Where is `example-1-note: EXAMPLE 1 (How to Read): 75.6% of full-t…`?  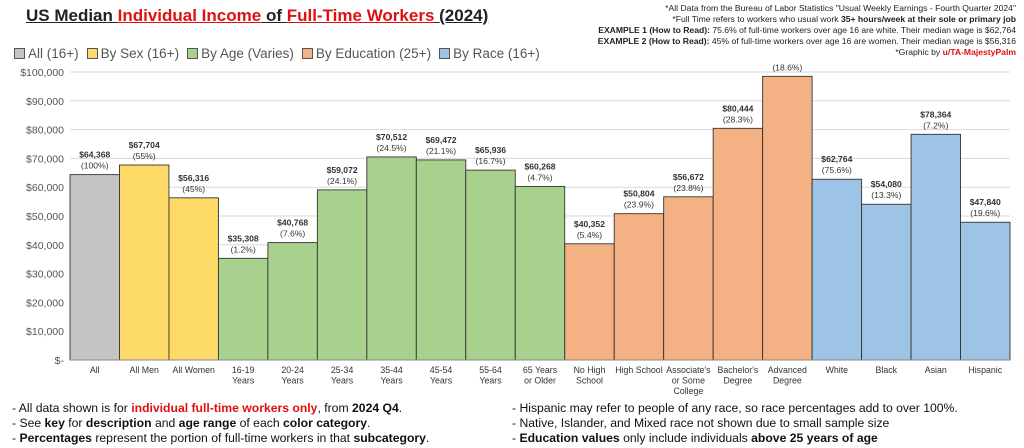 example-1-note: EXAMPLE 1 (How to Read): 75.6% of full-t… is located at coordinates (781, 30).